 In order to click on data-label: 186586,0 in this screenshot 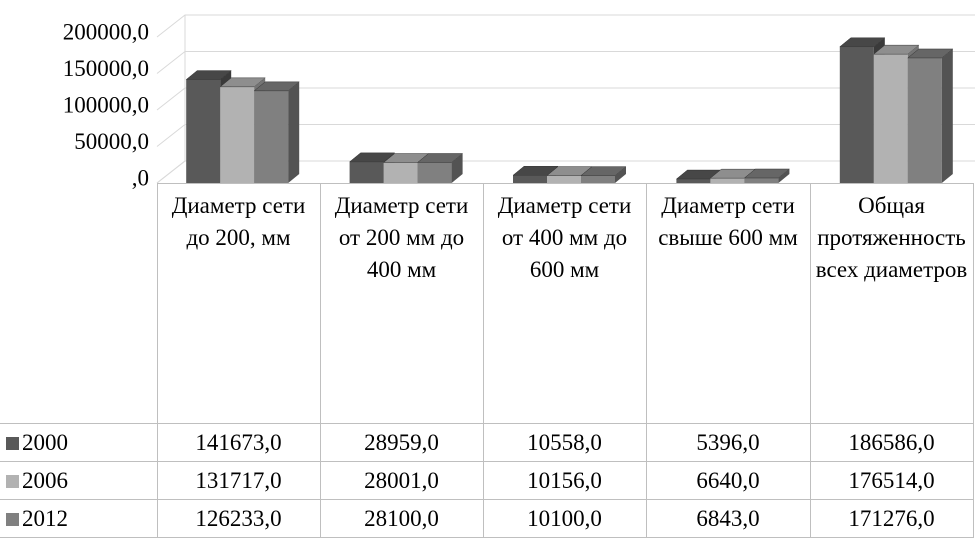, I will do `click(891, 442)`.